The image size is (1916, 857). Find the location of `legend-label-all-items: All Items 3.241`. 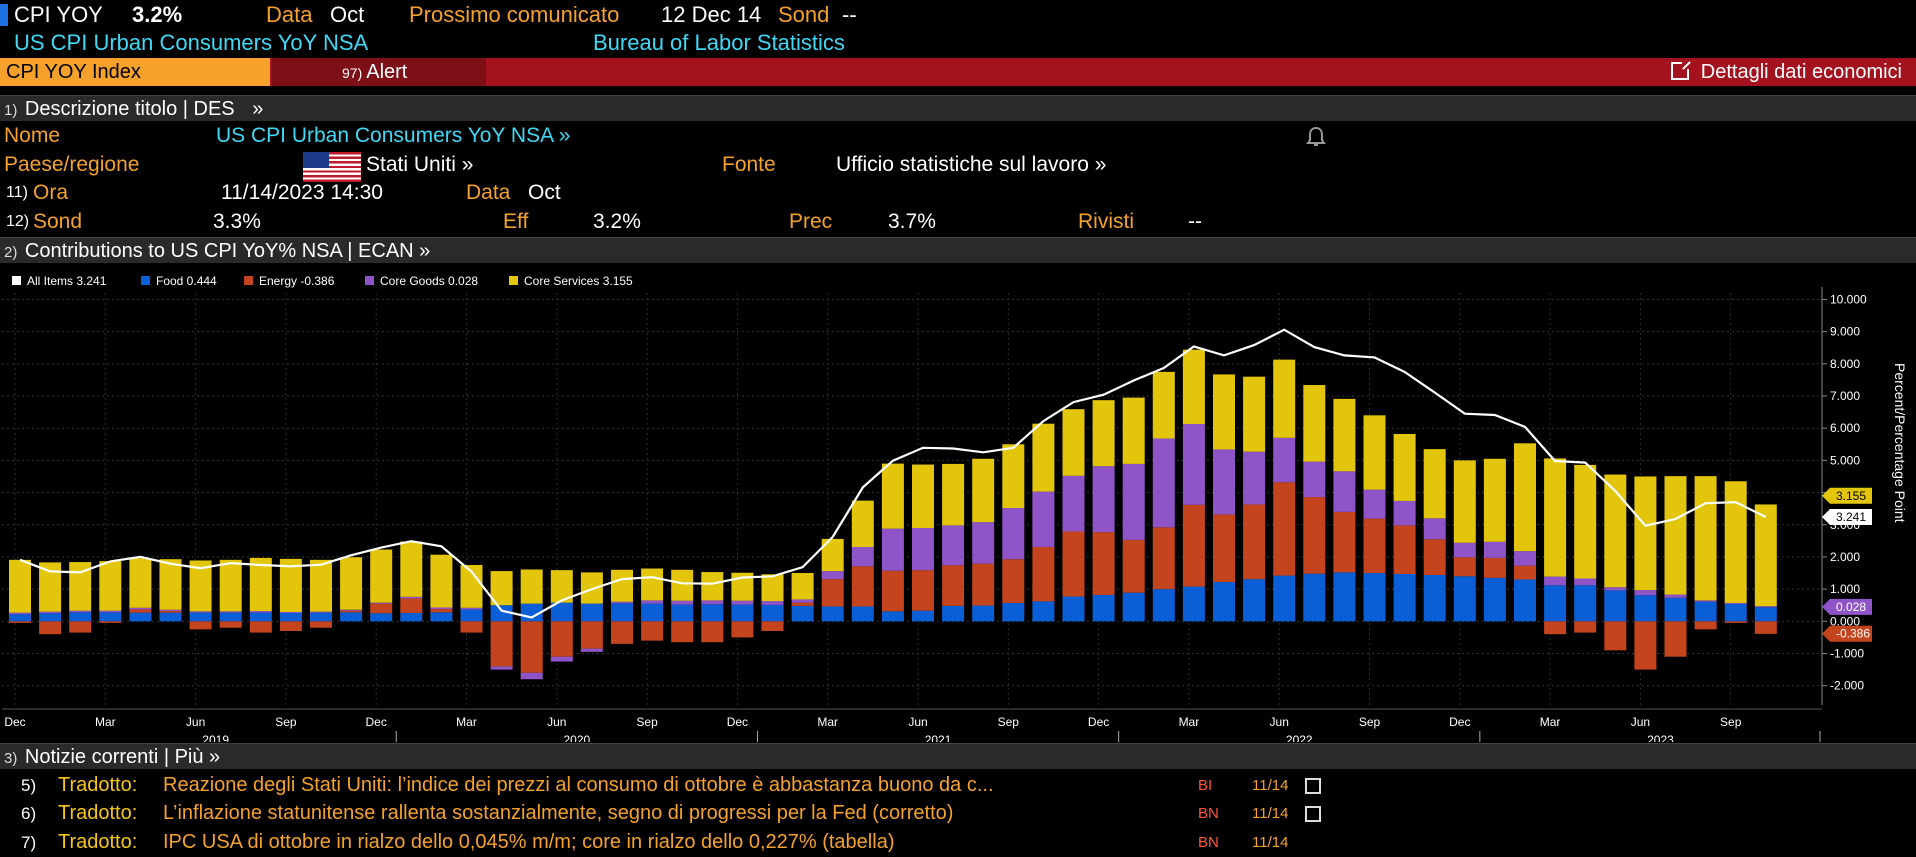

legend-label-all-items: All Items 3.241 is located at coordinates (67, 281).